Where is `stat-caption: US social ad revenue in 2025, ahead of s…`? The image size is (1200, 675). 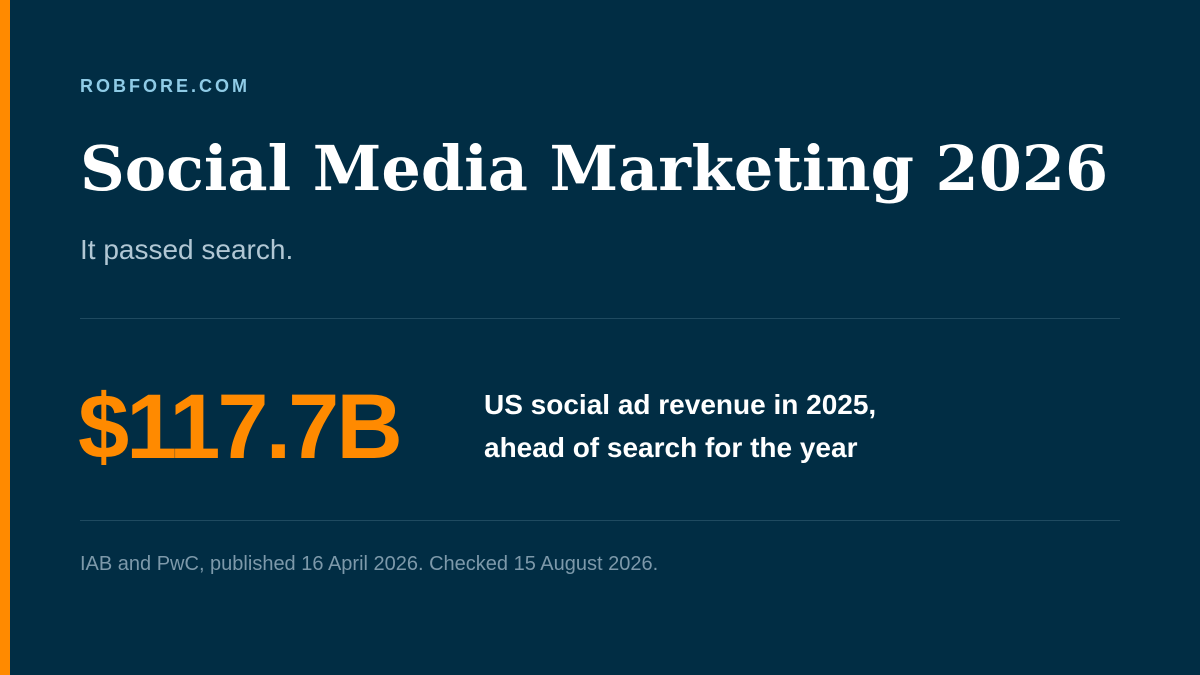 stat-caption: US social ad revenue in 2025, ahead of s… is located at coordinates (744, 426).